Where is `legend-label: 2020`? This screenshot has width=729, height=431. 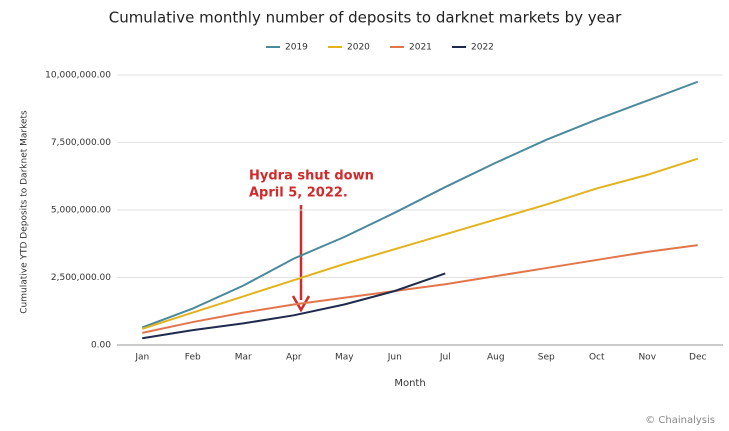
legend-label: 2020 is located at coordinates (358, 48).